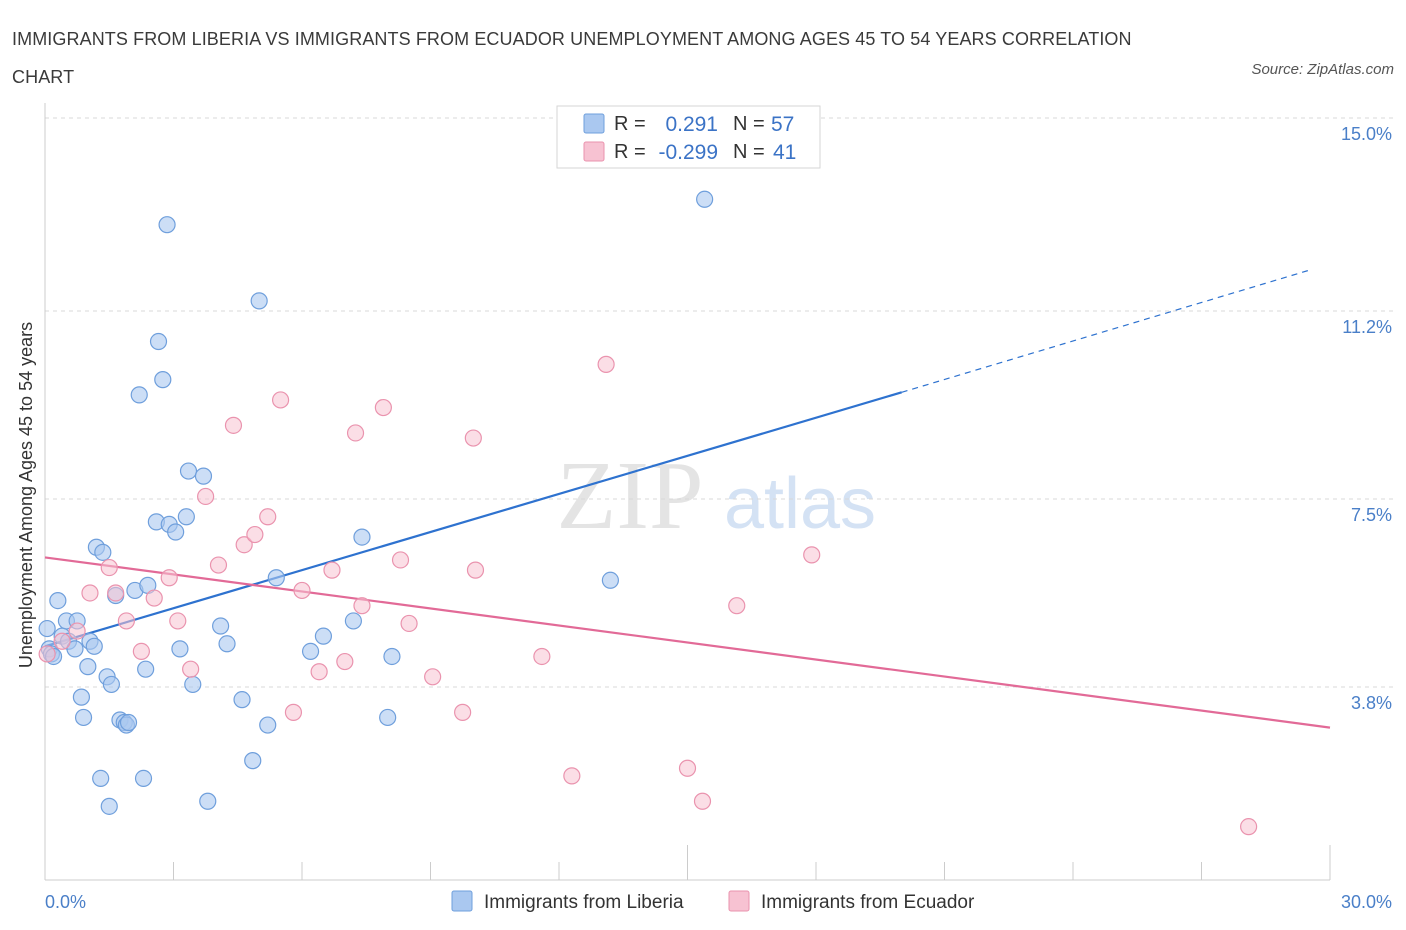 This screenshot has height=930, width=1406. Describe the element at coordinates (1322, 69) in the screenshot. I see `source-label: Source: ZipAtlas.com` at that location.